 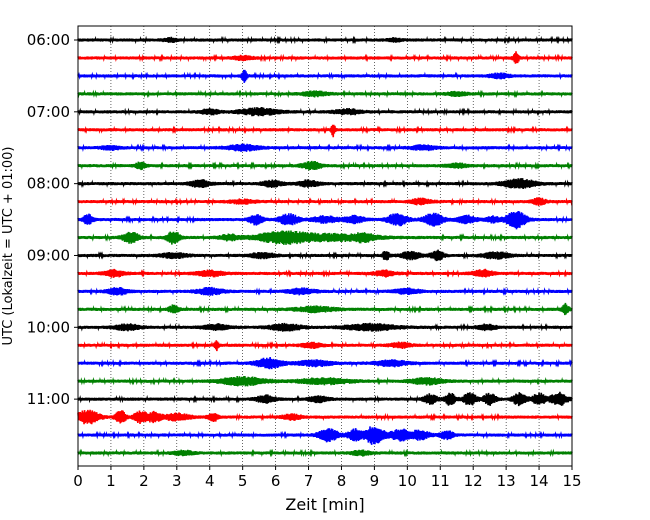 I want to click on x-tick-label: 13, so click(x=506, y=481).